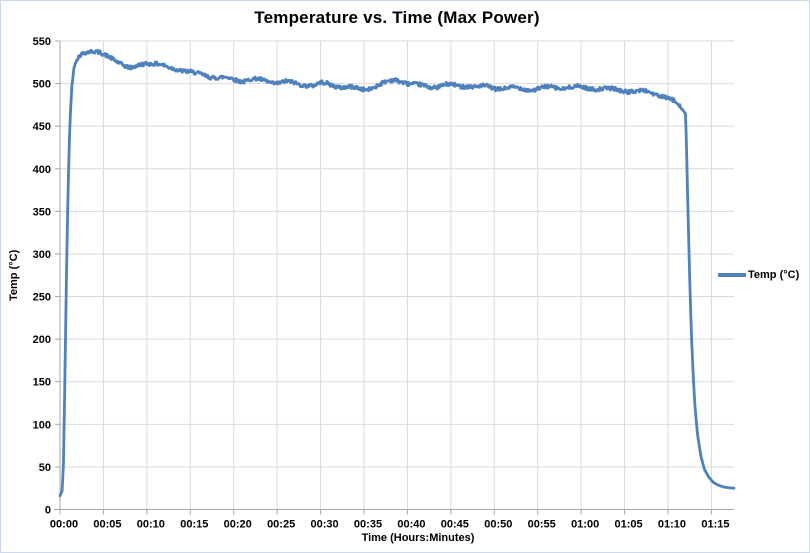 Image resolution: width=810 pixels, height=553 pixels. What do you see at coordinates (238, 525) in the screenshot?
I see `x-tick-label: 00:20` at bounding box center [238, 525].